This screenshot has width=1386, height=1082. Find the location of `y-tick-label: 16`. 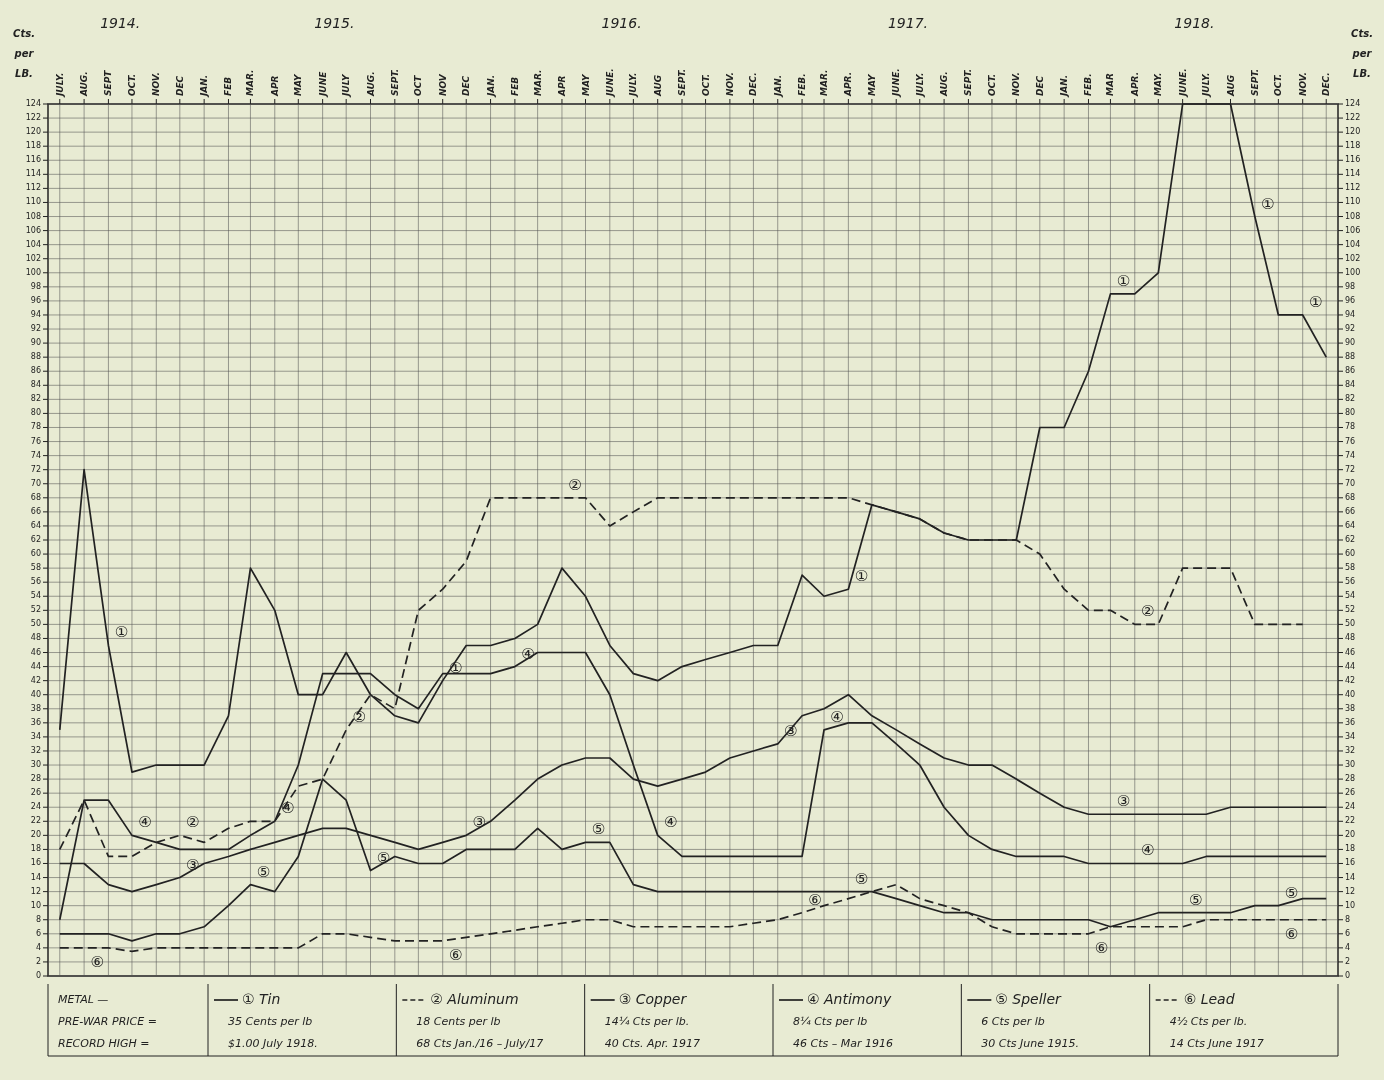

y-tick-label: 16 is located at coordinates (35, 863).